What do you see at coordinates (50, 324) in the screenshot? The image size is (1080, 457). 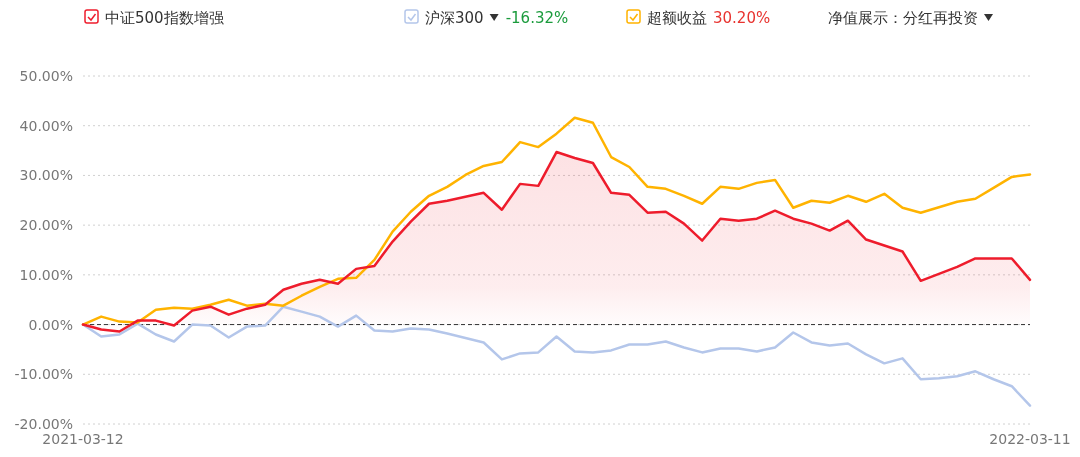 I see `y-tick-label: 0.00%` at bounding box center [50, 324].